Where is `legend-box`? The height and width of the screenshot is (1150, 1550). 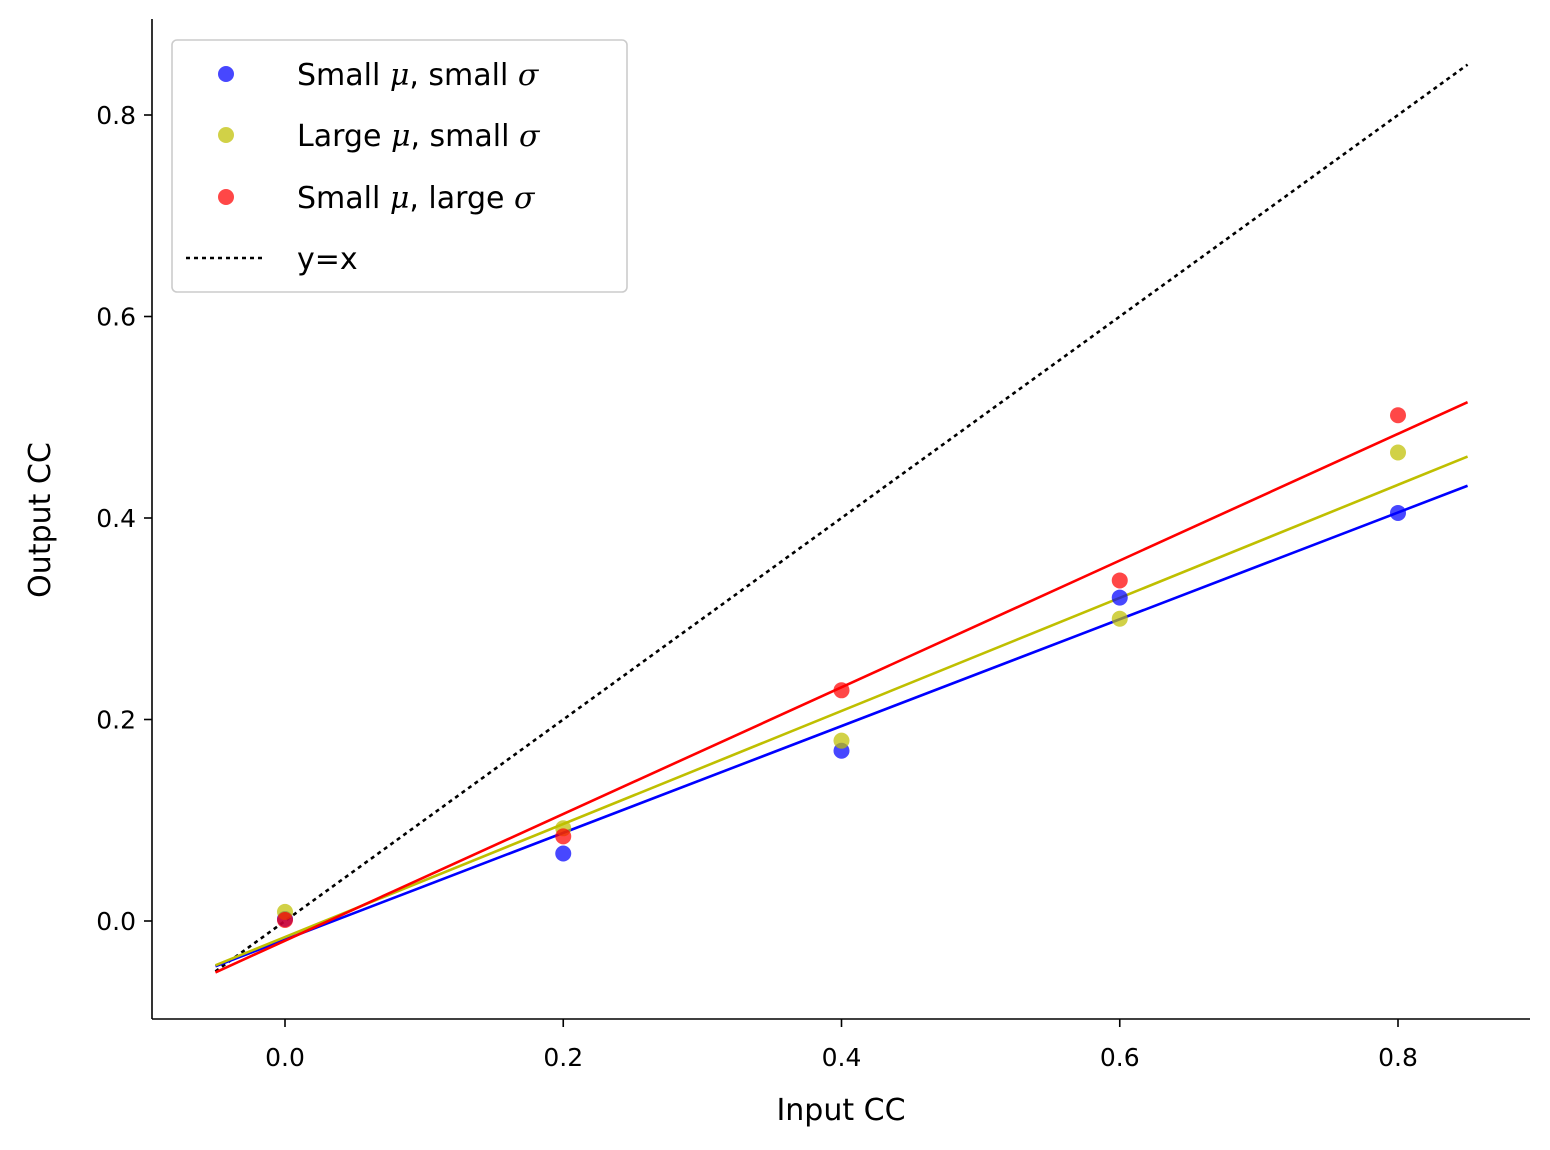
legend-box is located at coordinates (399, 166).